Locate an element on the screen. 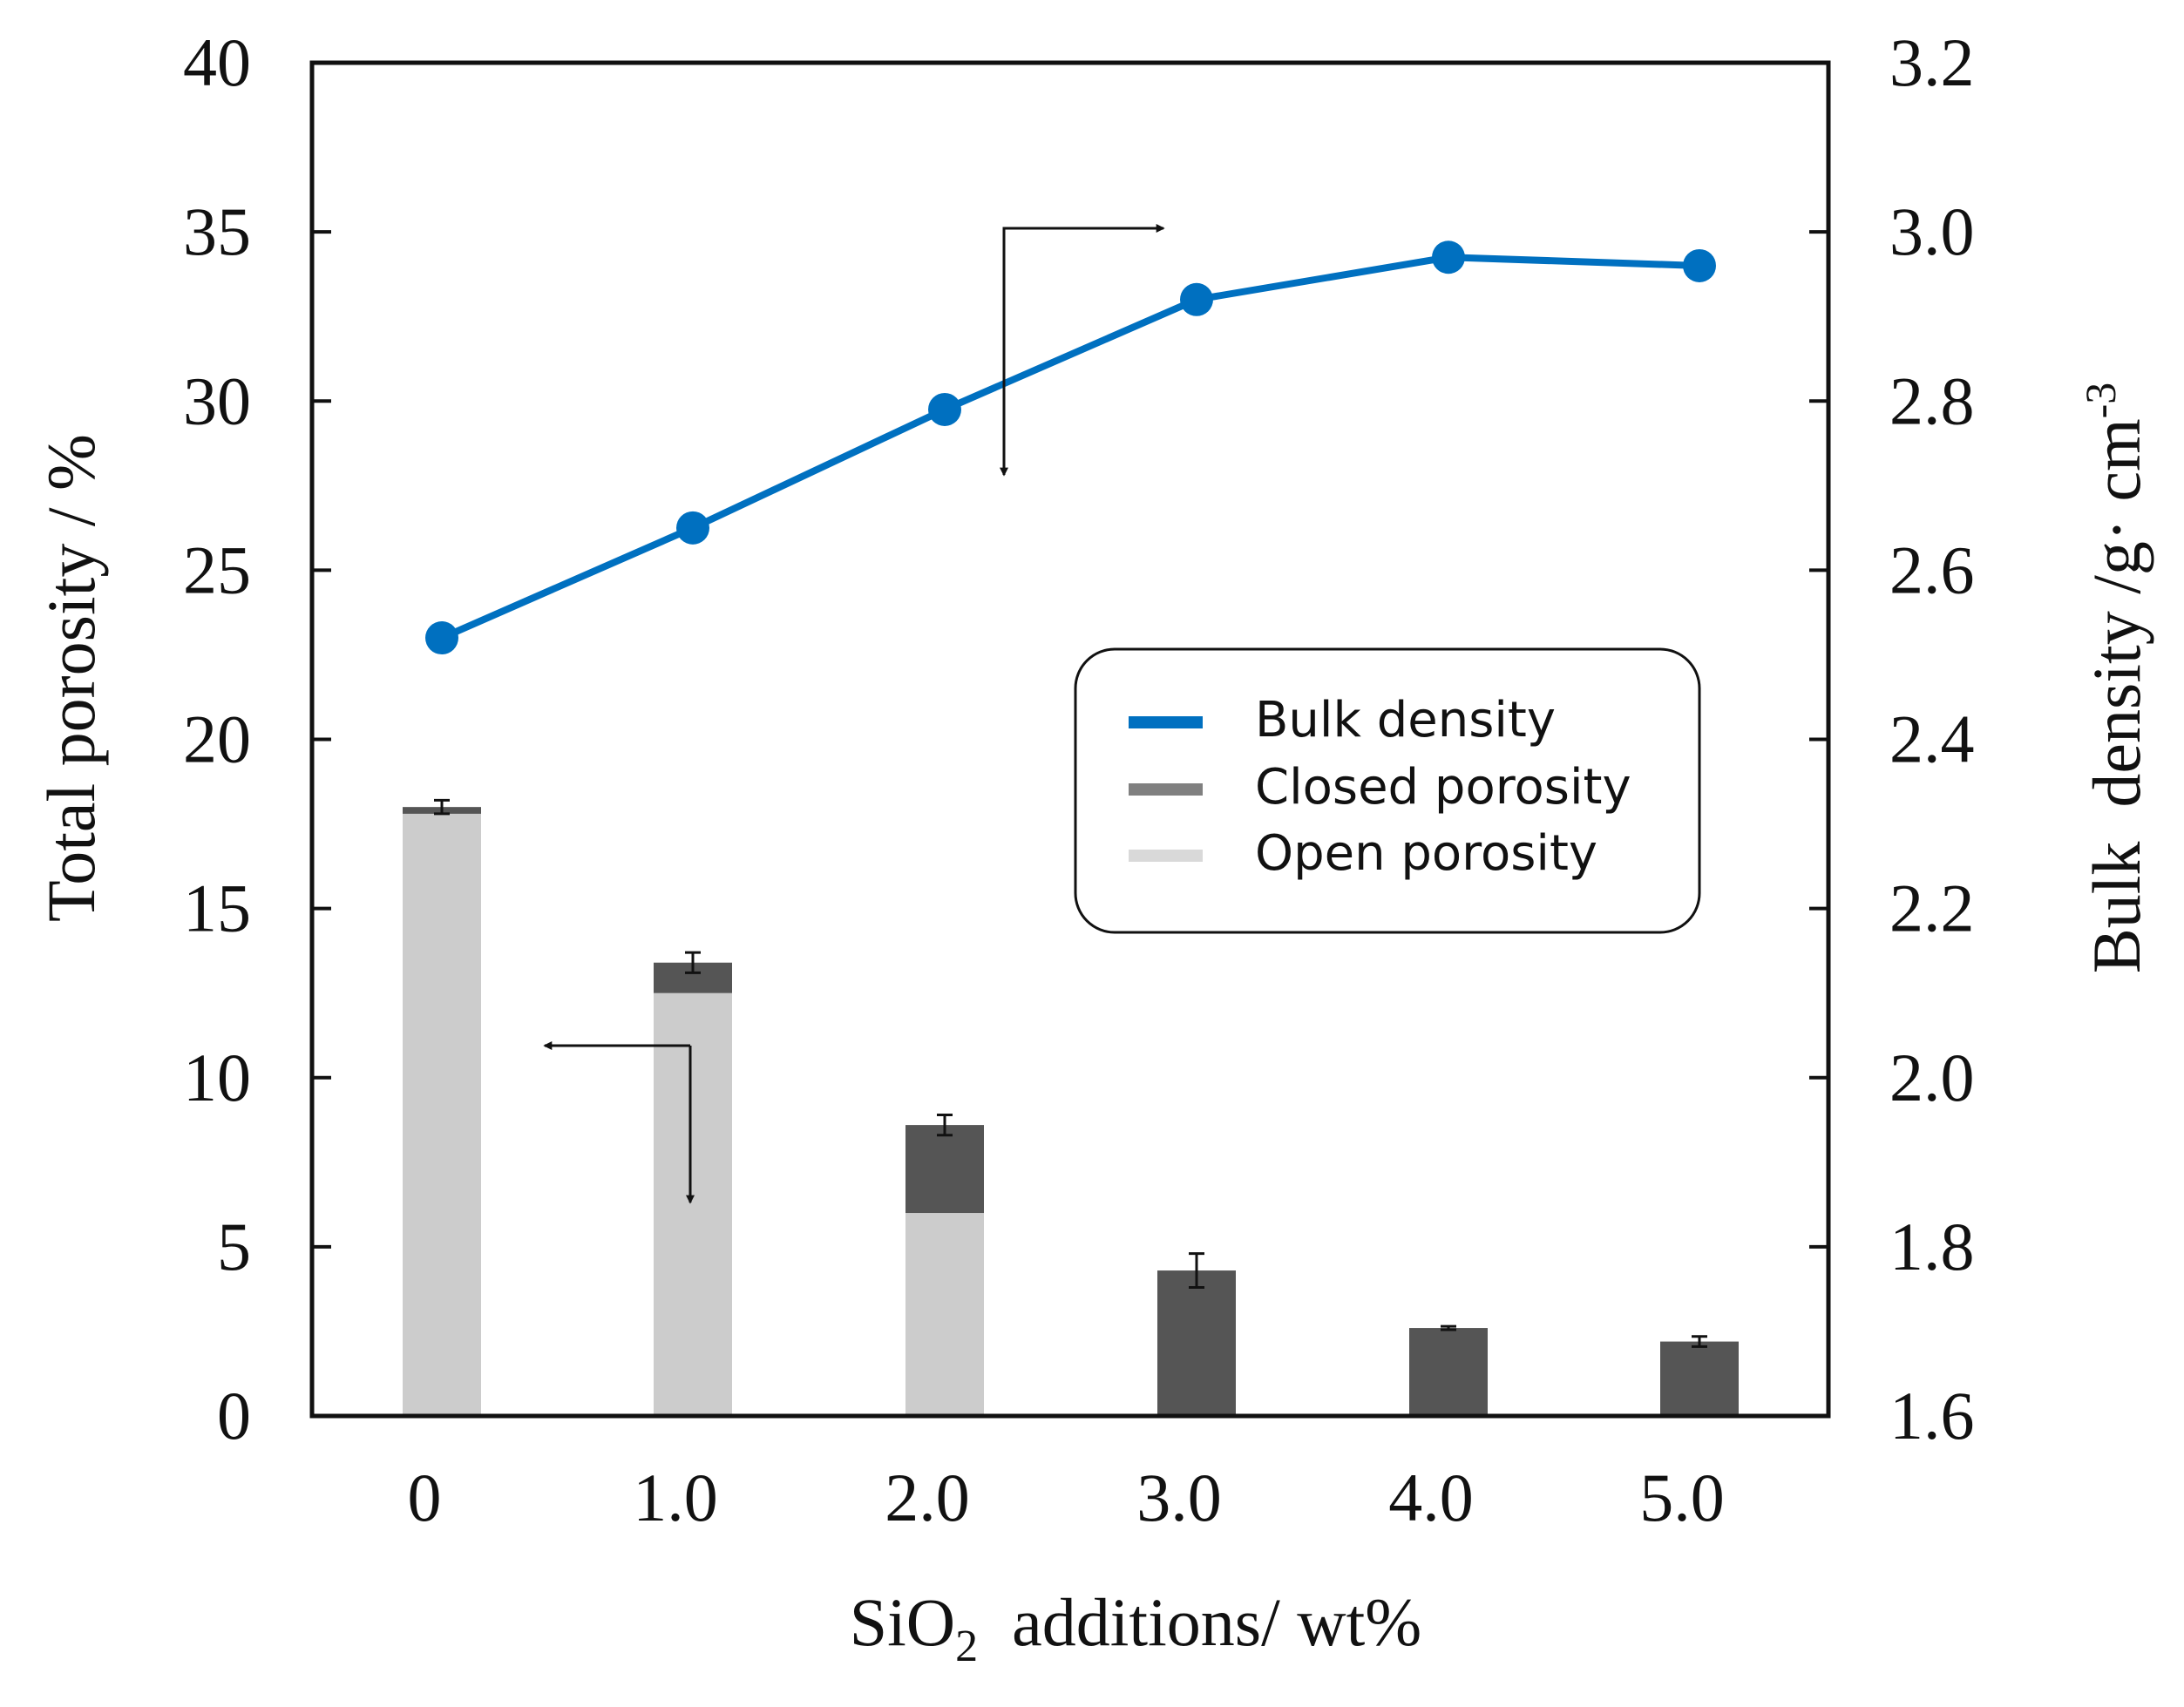  right-tick-label-4: 2.4 is located at coordinates (1932, 739).